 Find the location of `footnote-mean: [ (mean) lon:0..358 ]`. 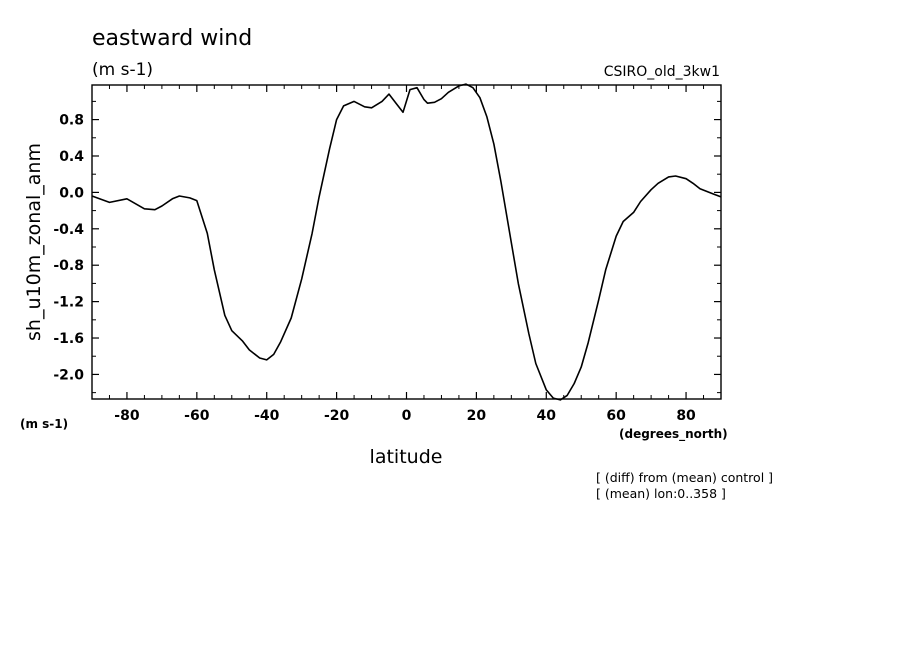

footnote-mean: [ (mean) lon:0..358 ] is located at coordinates (661, 493).